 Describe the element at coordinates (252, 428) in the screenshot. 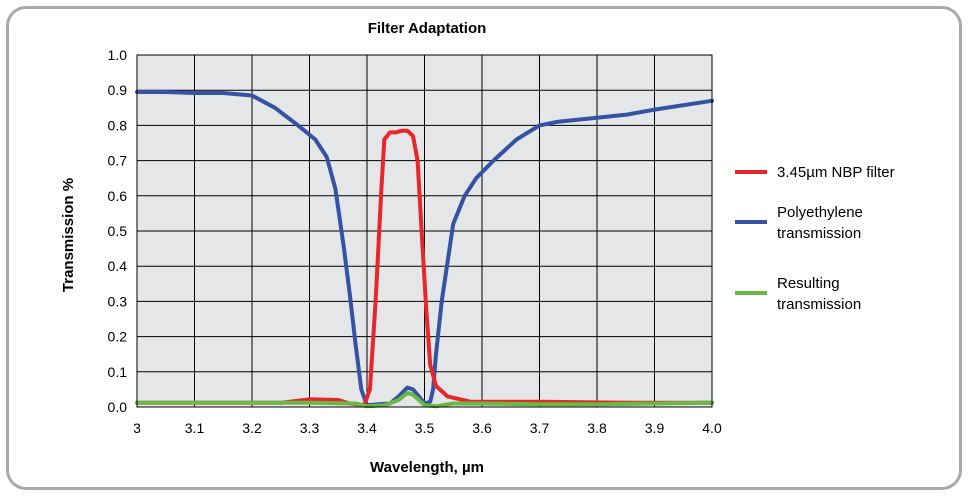

I see `x-tick-label: 3.2` at that location.